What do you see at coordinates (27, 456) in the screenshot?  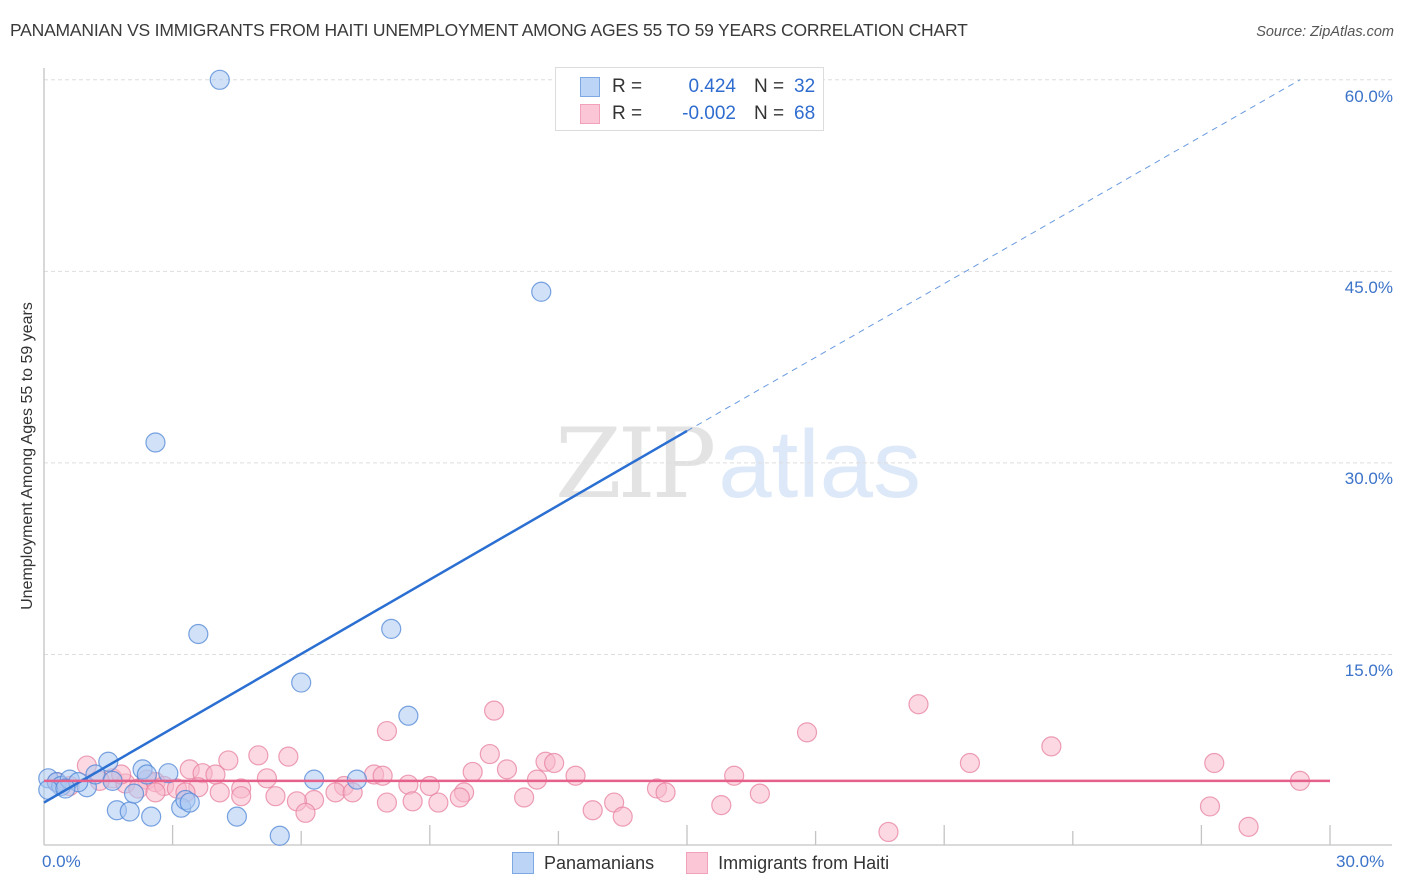 I see `y-axis-label: Unemployment Among Ages 55 to 59 years` at bounding box center [27, 456].